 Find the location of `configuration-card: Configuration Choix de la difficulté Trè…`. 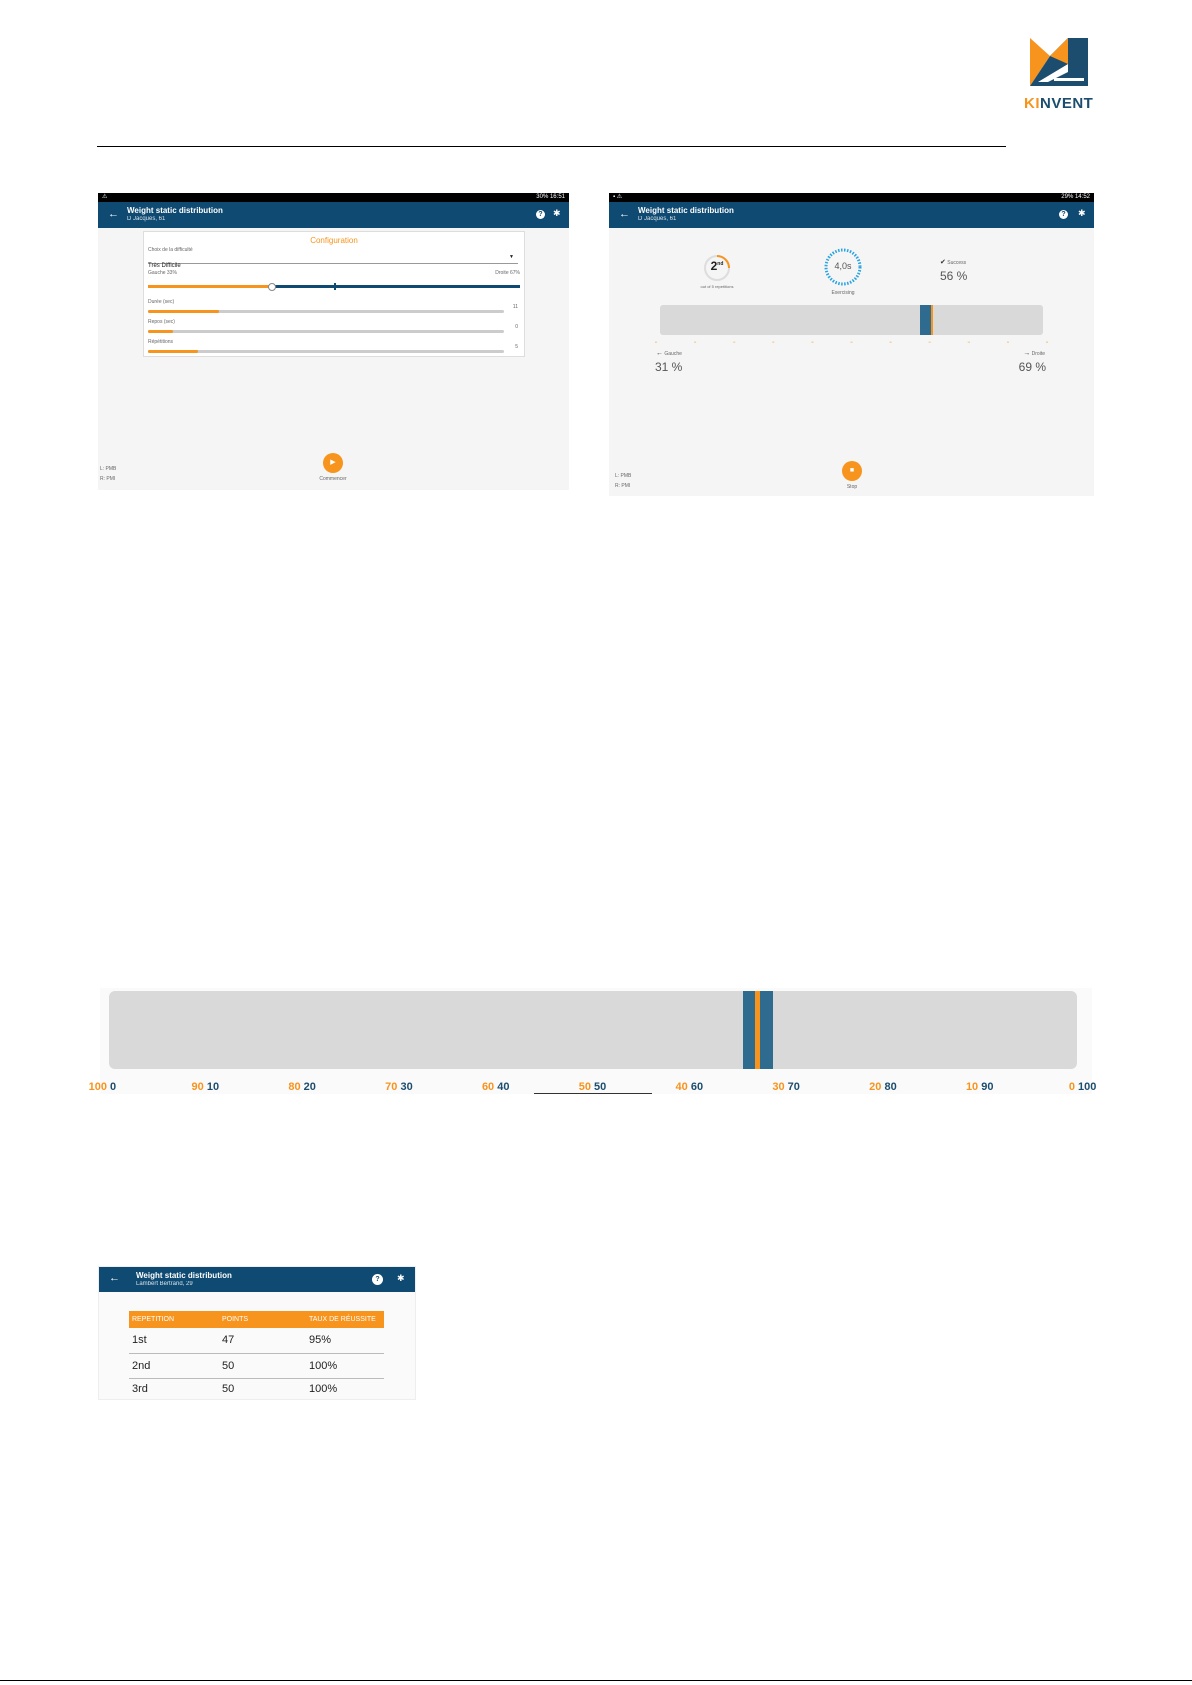

configuration-card: Configuration Choix de la difficulté Trè… is located at coordinates (334, 294).